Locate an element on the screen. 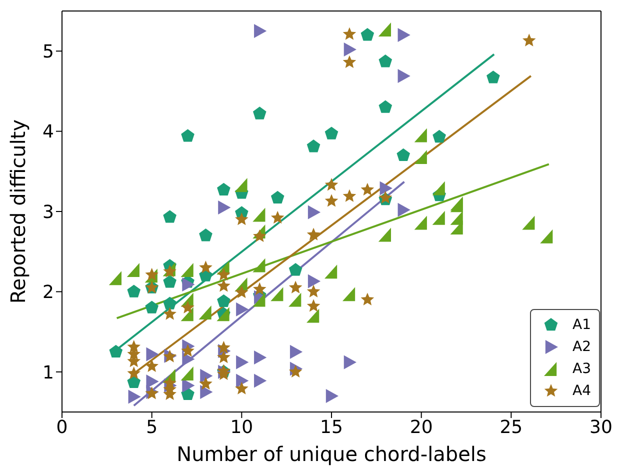 This screenshot has height=473, width=620. x-tick-label: 5 is located at coordinates (152, 427).